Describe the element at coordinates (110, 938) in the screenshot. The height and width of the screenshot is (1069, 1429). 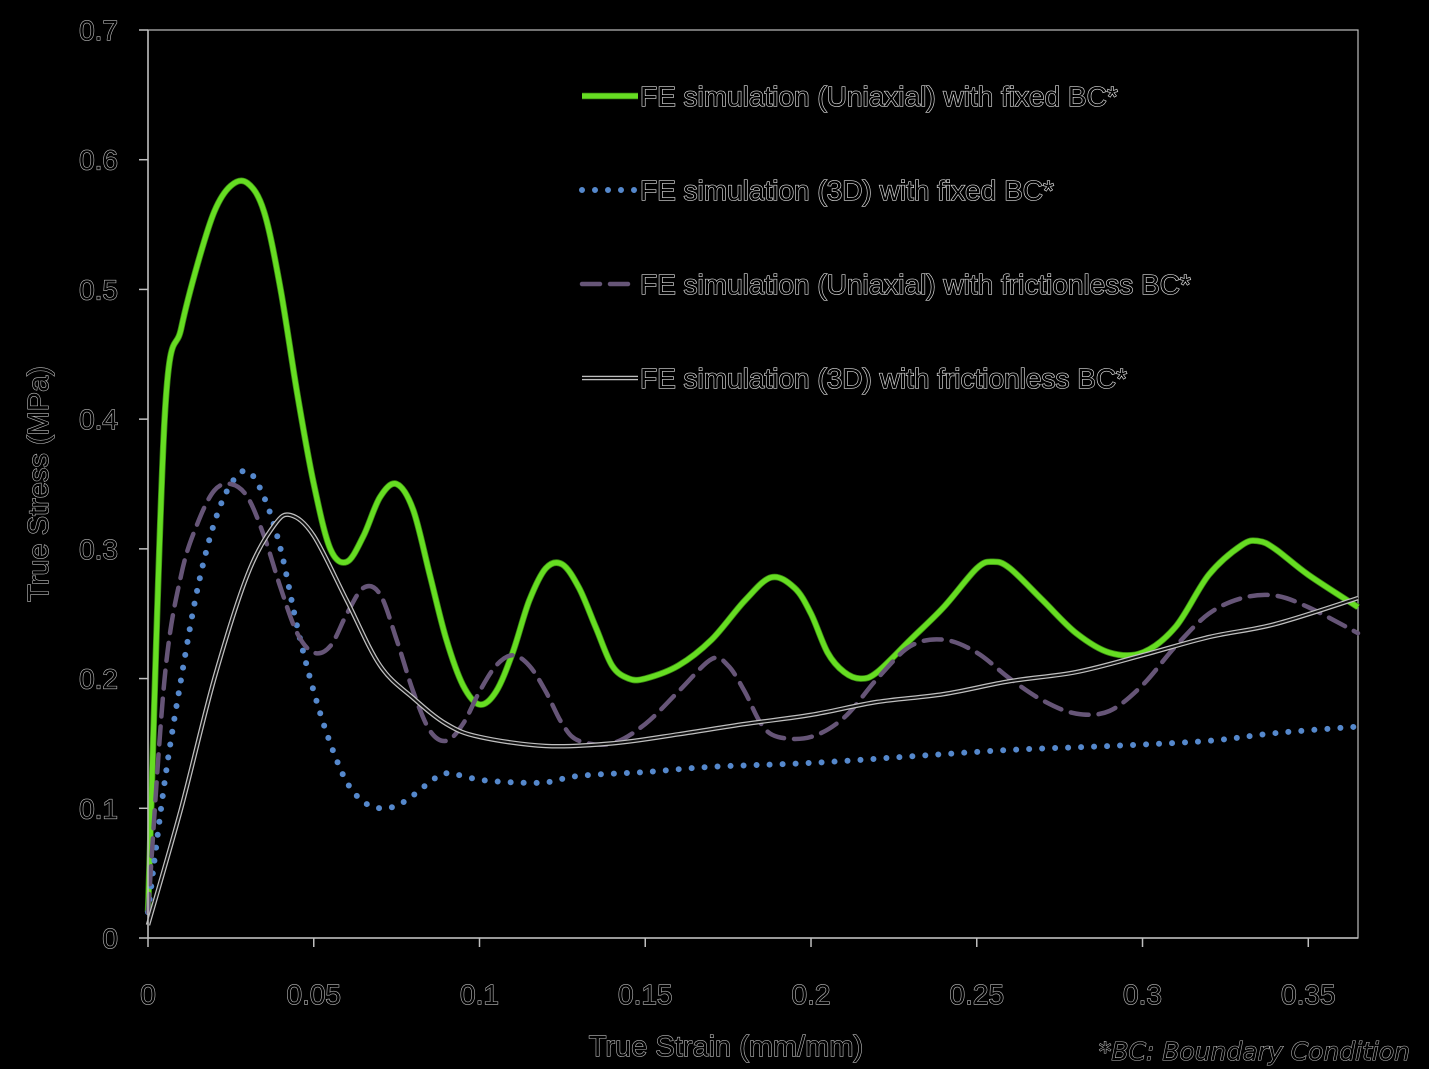
I see `y-tick-label: 0` at that location.